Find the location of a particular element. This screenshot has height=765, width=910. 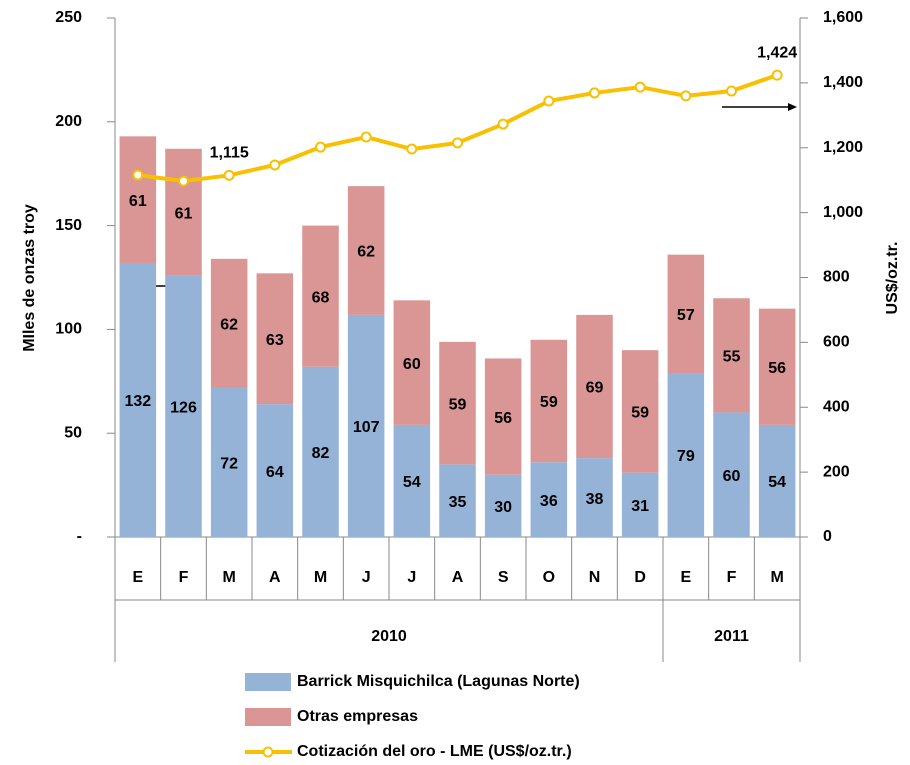

y2-tick-label: 1,000 is located at coordinates (843, 212).